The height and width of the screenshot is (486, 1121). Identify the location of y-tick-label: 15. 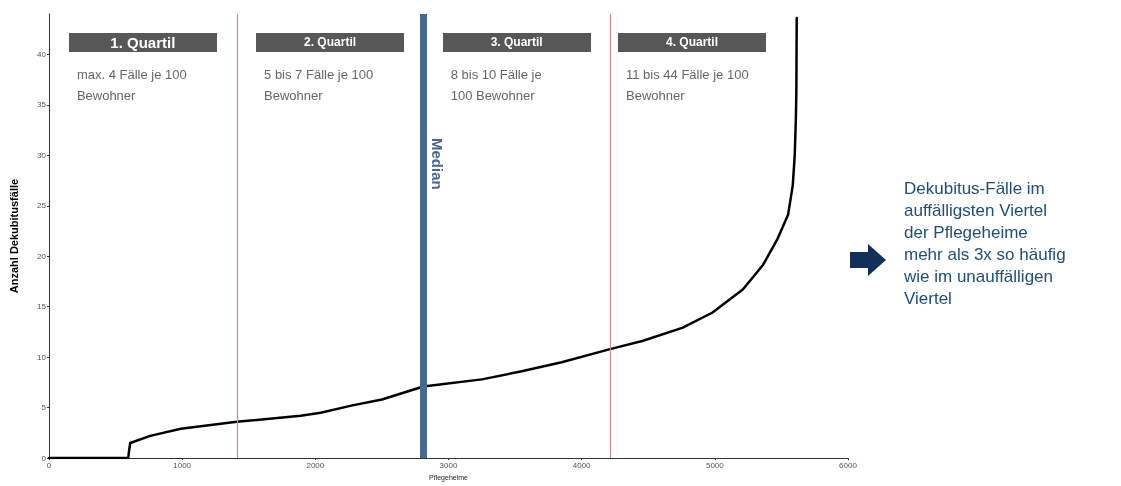
(42, 307).